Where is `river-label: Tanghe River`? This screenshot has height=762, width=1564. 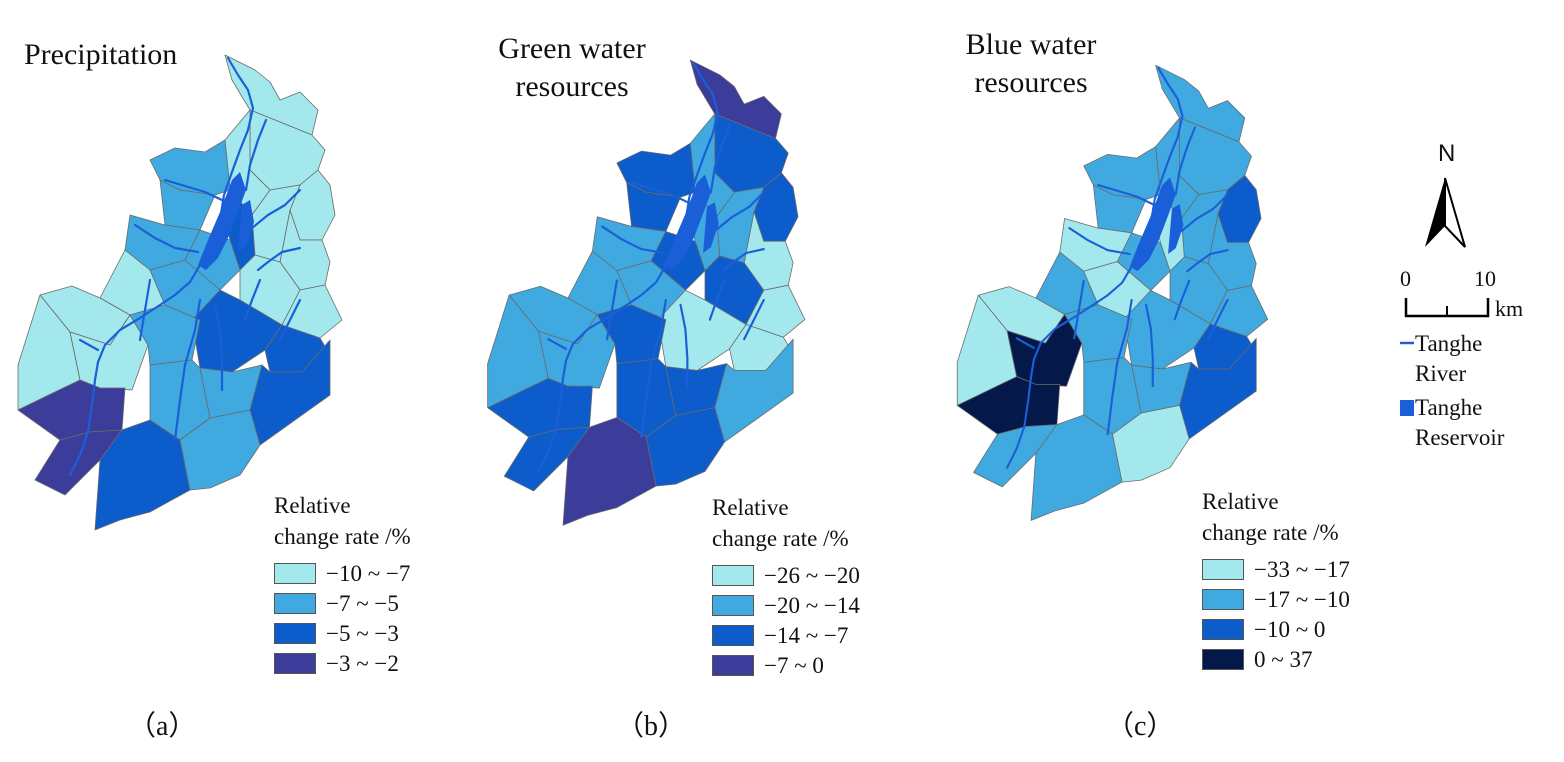 river-label: Tanghe River is located at coordinates (1449, 358).